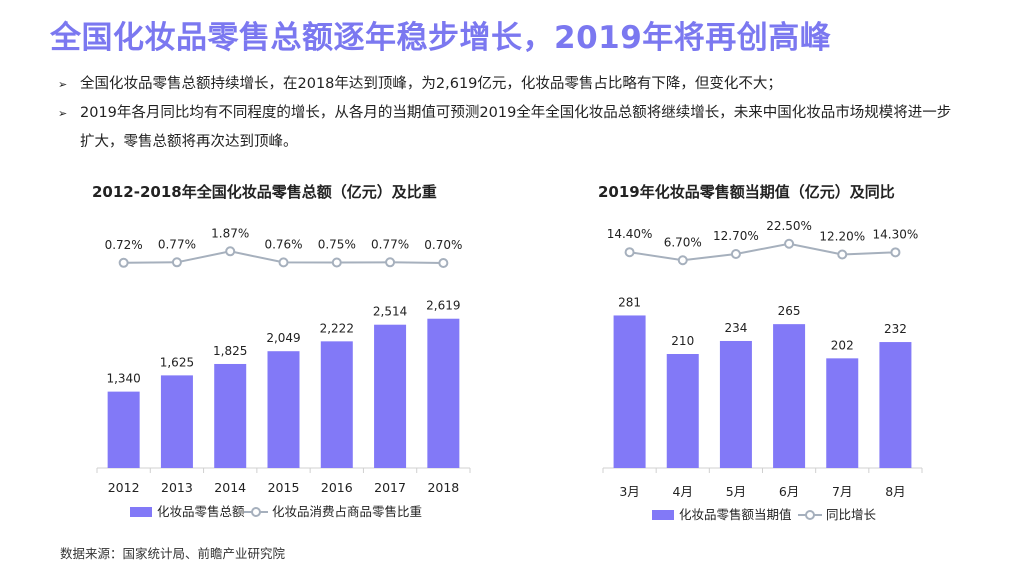 The image size is (1024, 576). I want to click on chart-1-bar-label: 1,825, so click(230, 351).